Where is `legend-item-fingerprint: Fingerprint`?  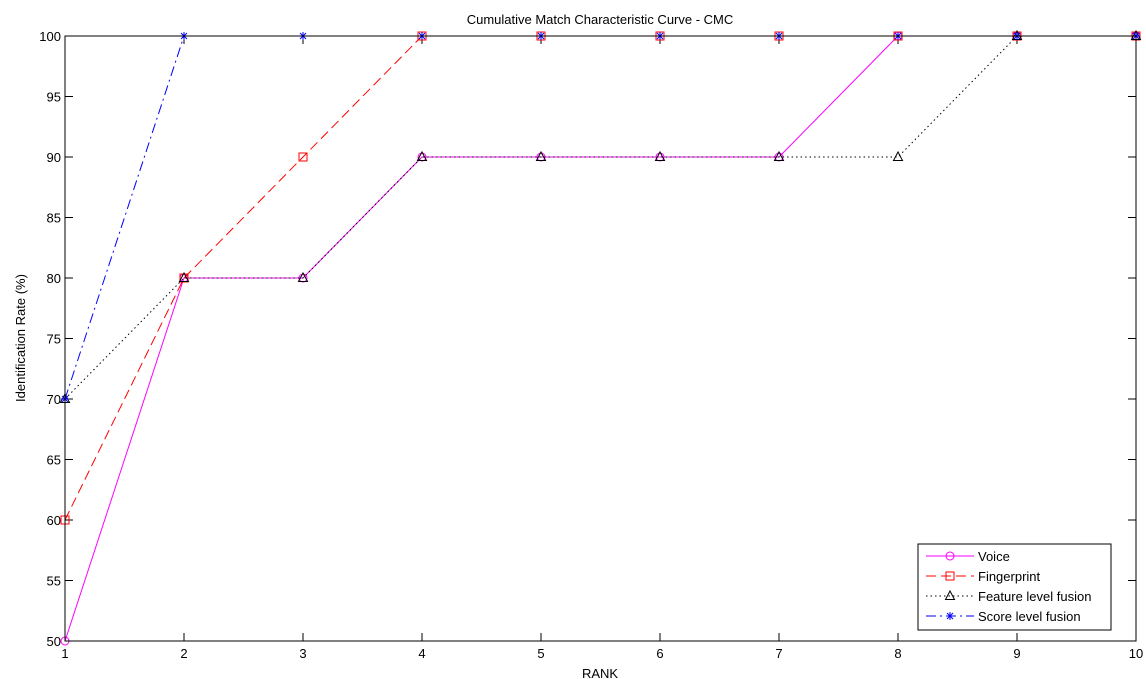
legend-item-fingerprint: Fingerprint is located at coordinates (983, 576).